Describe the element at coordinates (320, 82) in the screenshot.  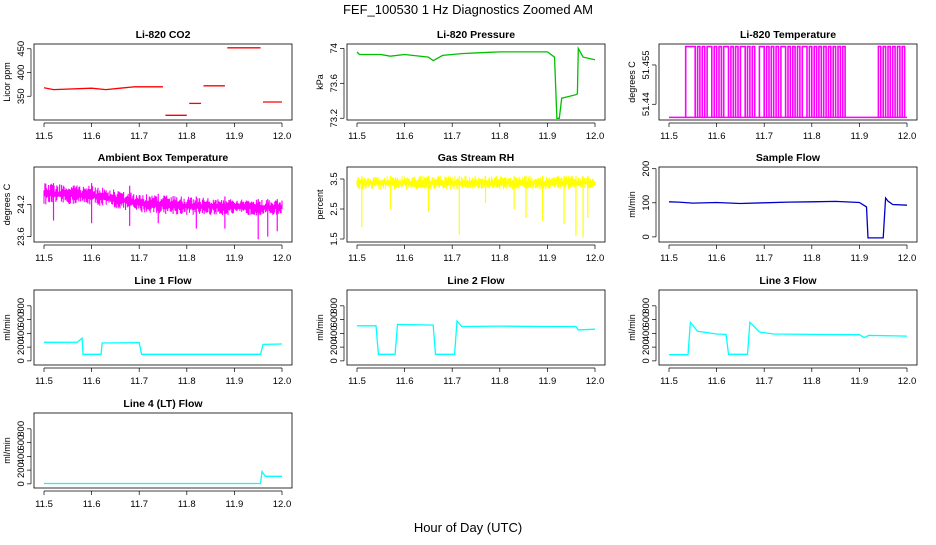
I see `y-axis-label: kPa` at that location.